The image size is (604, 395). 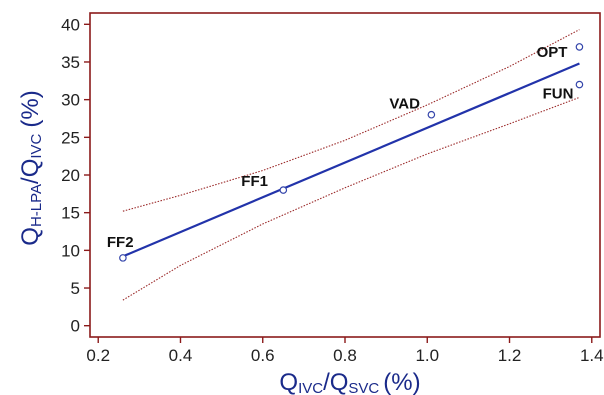 I want to click on point-label-vad: VAD, so click(x=404, y=104).